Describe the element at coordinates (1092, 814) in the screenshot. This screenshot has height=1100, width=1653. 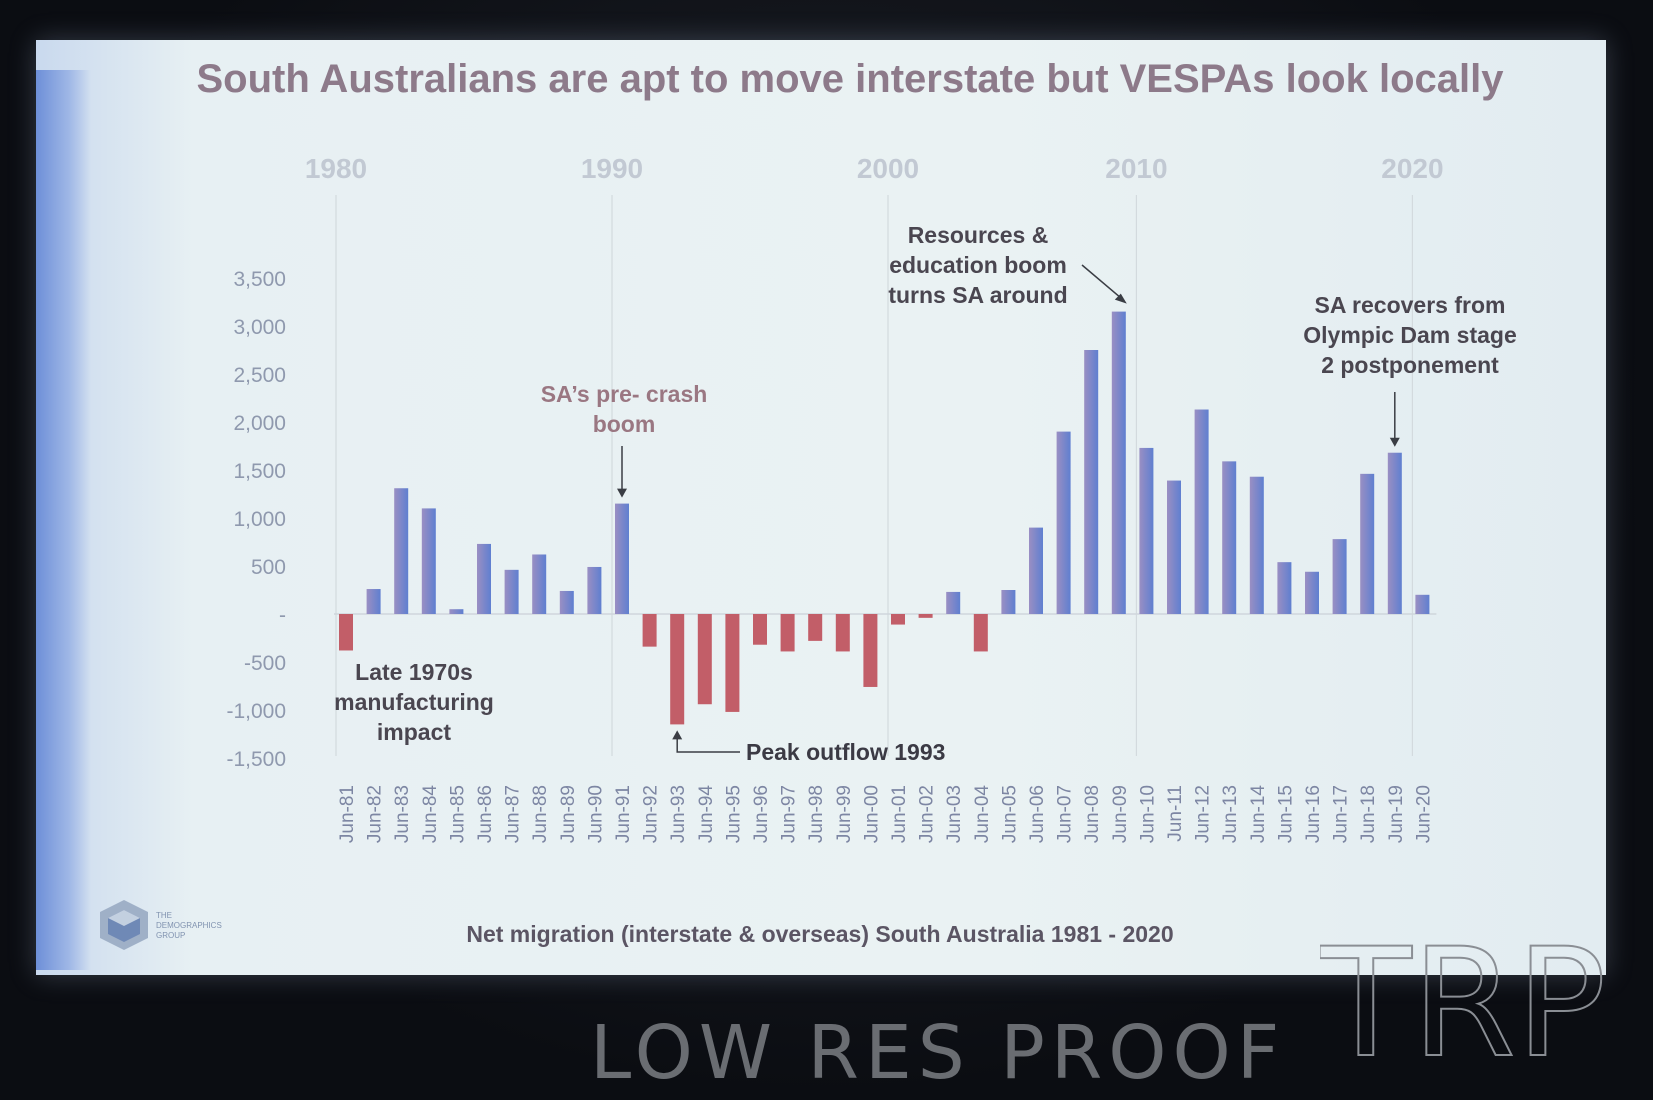
I see `x-tick-label: Jun-08` at that location.